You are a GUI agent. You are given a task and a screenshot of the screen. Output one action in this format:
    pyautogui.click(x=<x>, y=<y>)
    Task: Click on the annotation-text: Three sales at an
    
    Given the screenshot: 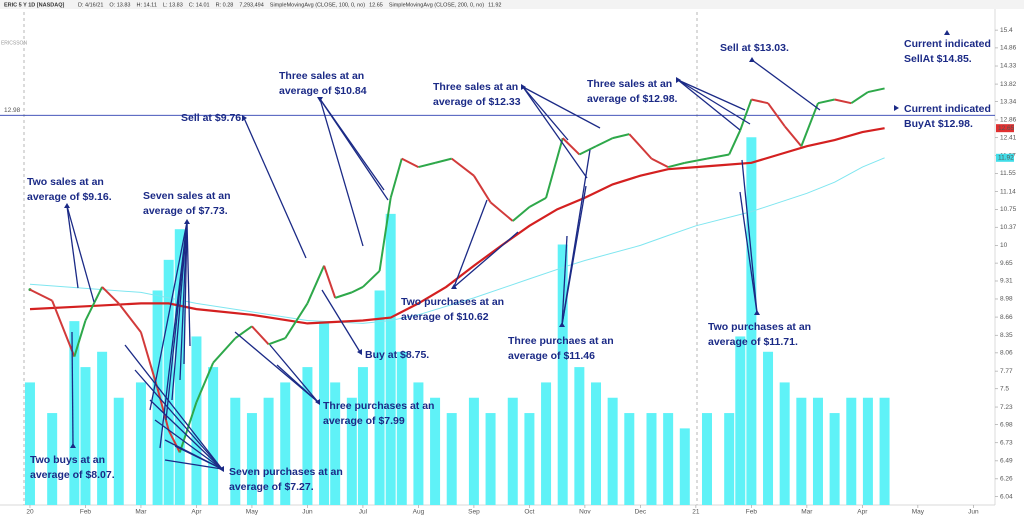 What is the action you would take?
    pyautogui.click(x=321, y=76)
    